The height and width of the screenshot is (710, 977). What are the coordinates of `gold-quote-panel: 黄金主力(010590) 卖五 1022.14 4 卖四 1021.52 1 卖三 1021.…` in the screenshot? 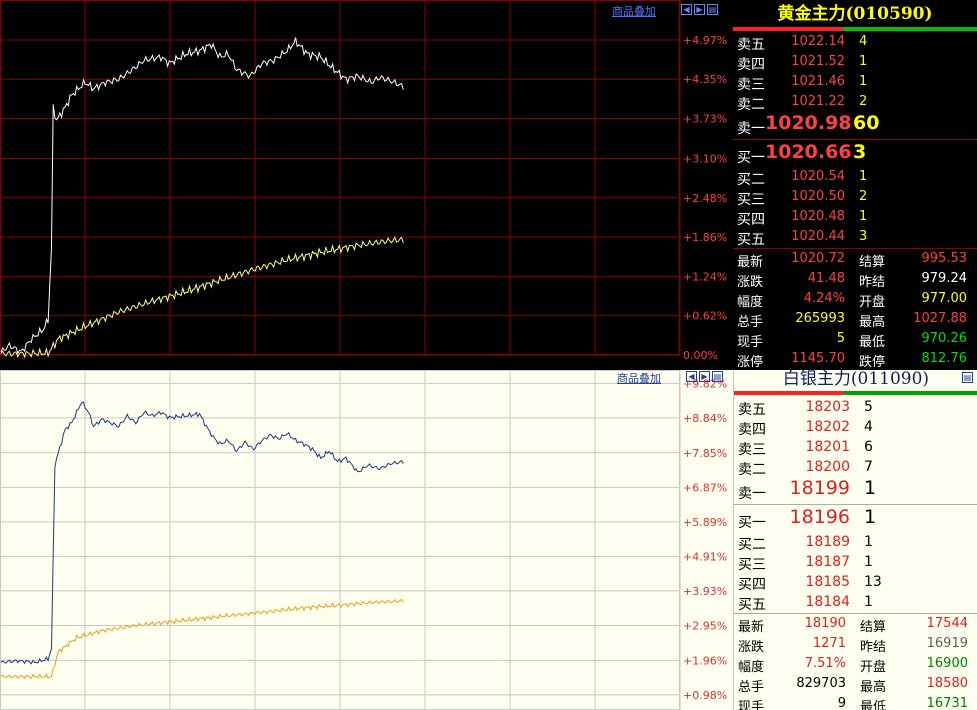 It's located at (855, 185).